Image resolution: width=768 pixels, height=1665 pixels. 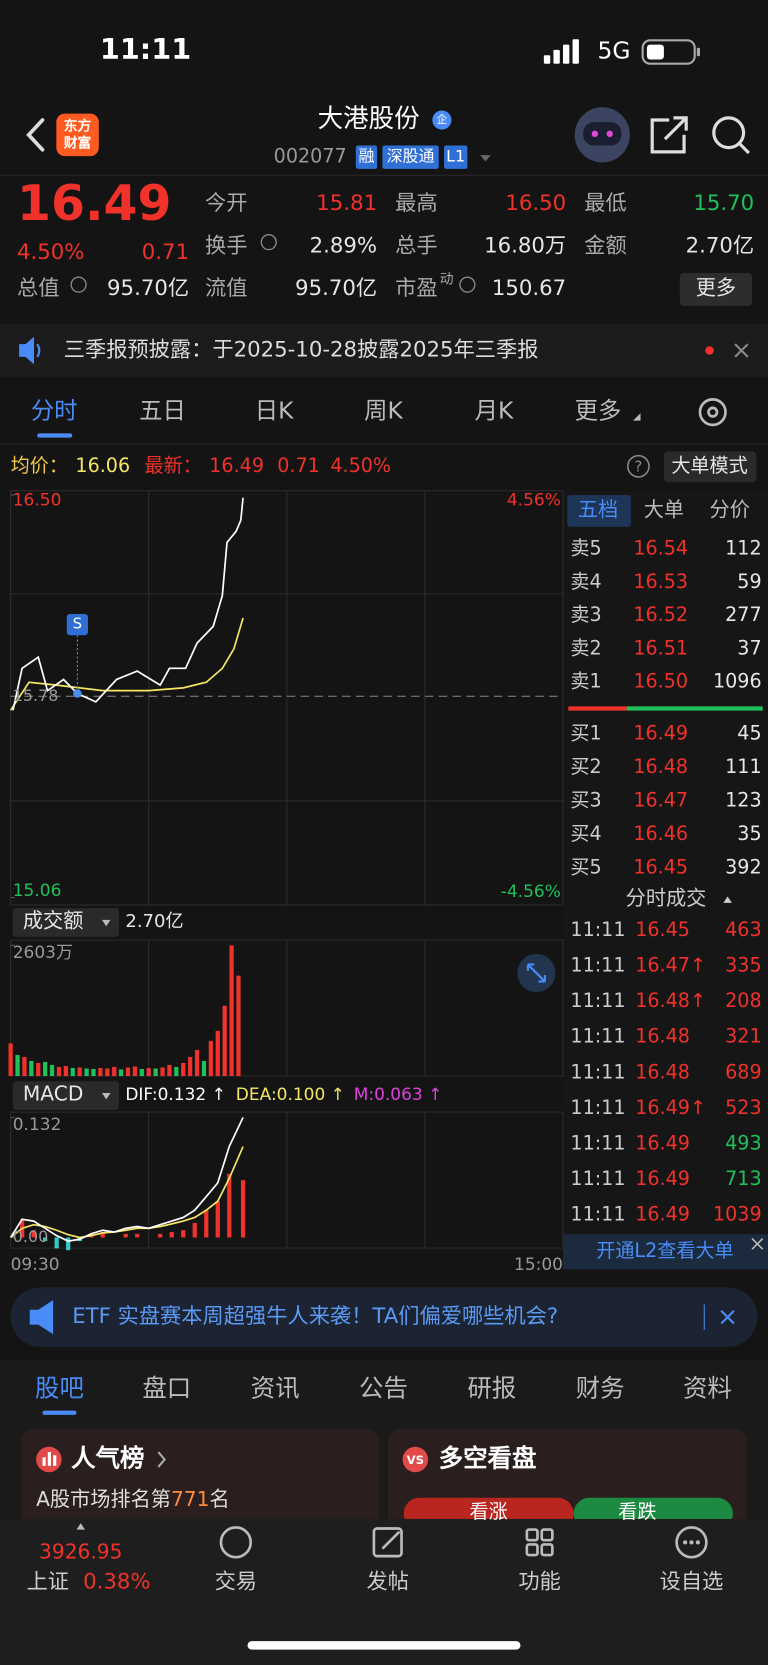 What do you see at coordinates (236, 1582) in the screenshot?
I see `nav-item: 交易` at bounding box center [236, 1582].